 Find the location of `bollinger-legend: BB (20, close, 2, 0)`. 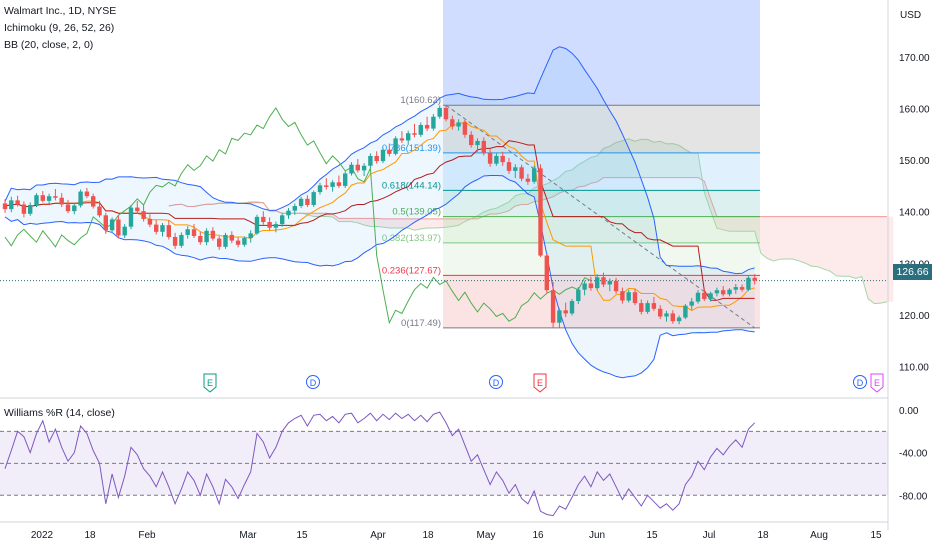

bollinger-legend: BB (20, close, 2, 0) is located at coordinates (48, 45).